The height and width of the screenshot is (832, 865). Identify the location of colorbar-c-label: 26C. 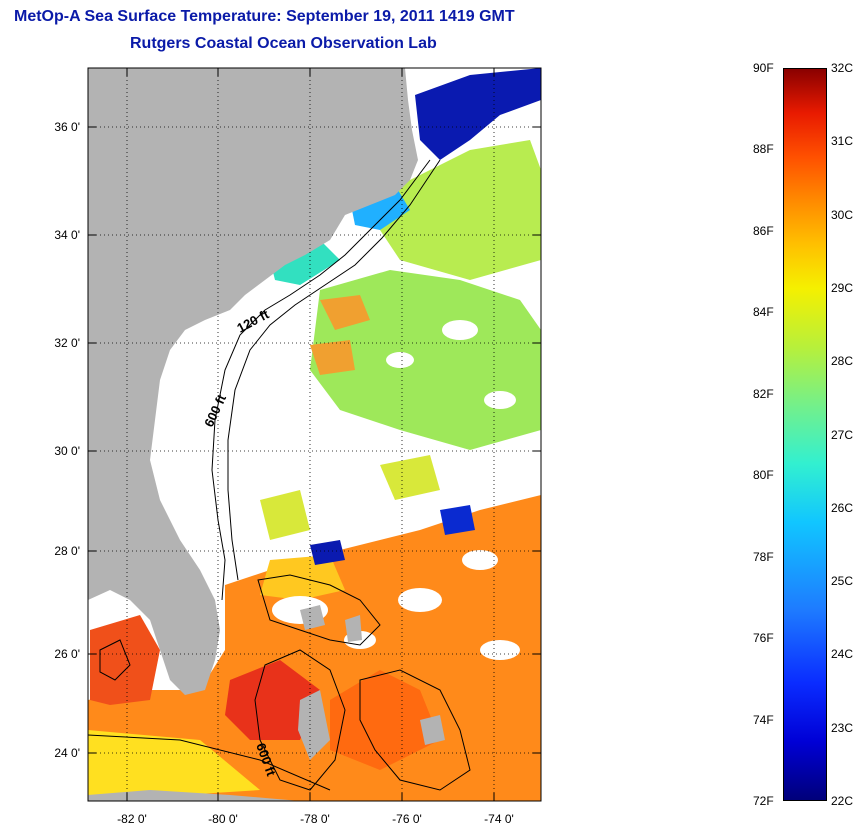
(842, 507).